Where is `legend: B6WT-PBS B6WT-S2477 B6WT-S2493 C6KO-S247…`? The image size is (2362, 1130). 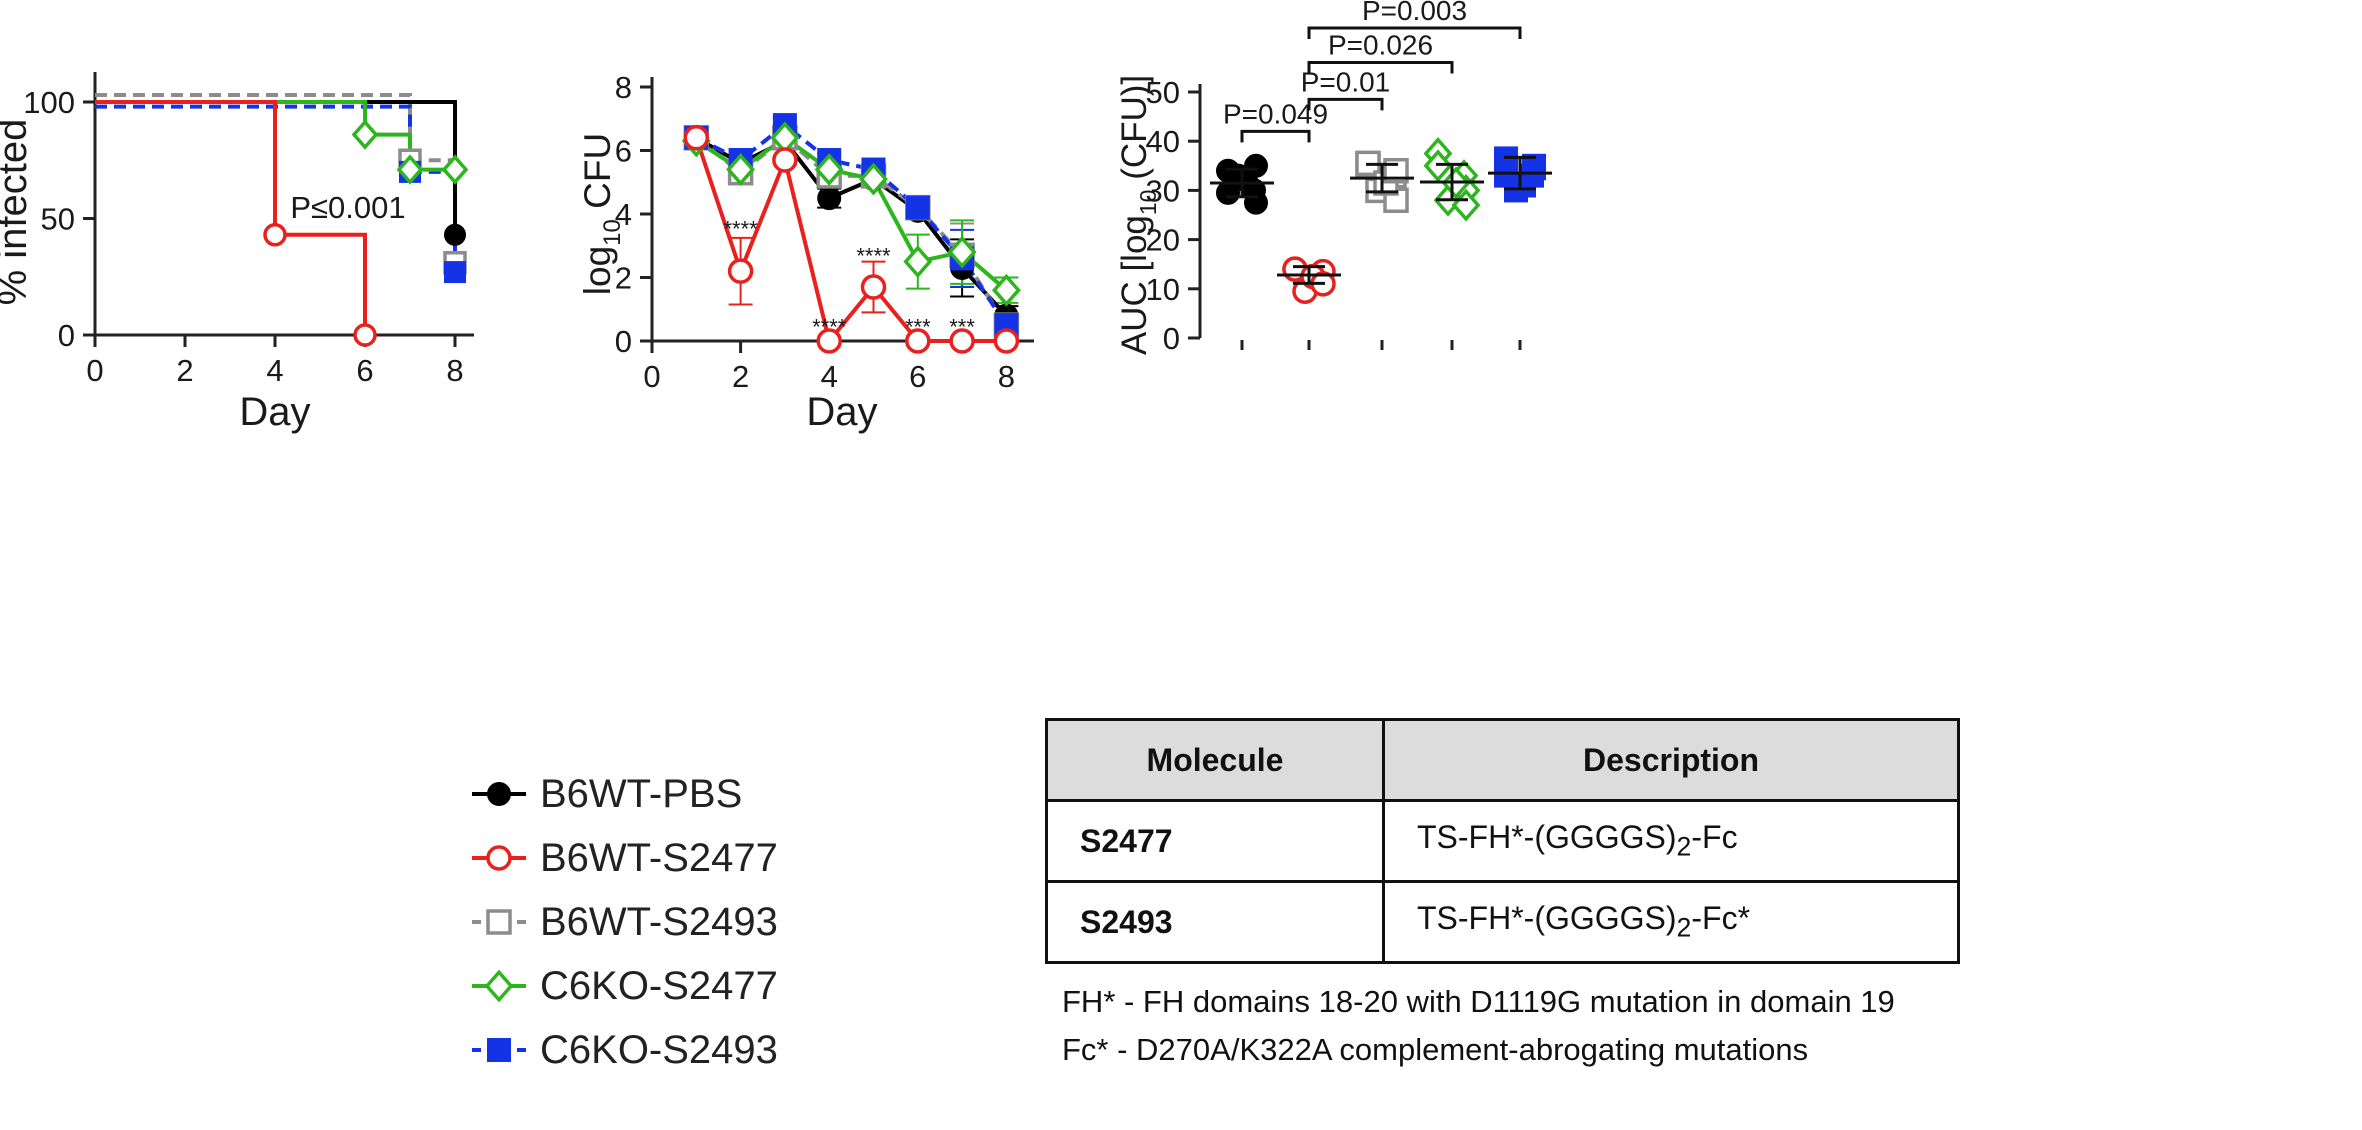
legend: B6WT-PBS B6WT-S2477 B6WT-S2493 C6KO-S247… is located at coordinates (623, 922).